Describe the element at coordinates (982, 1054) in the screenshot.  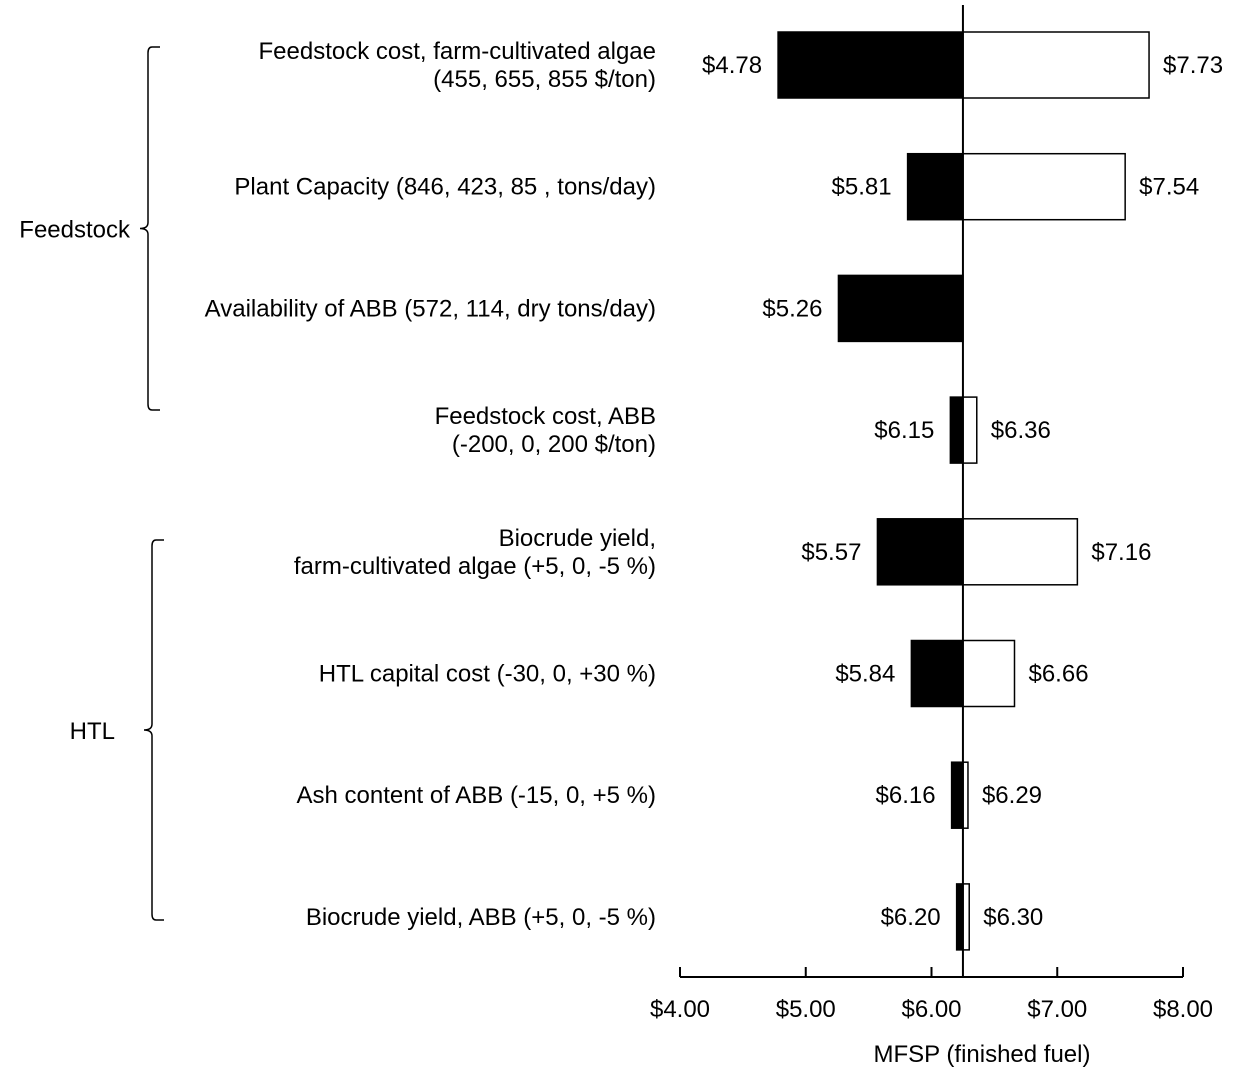
I see `x-axis-title: MFSP (finished fuel)` at that location.